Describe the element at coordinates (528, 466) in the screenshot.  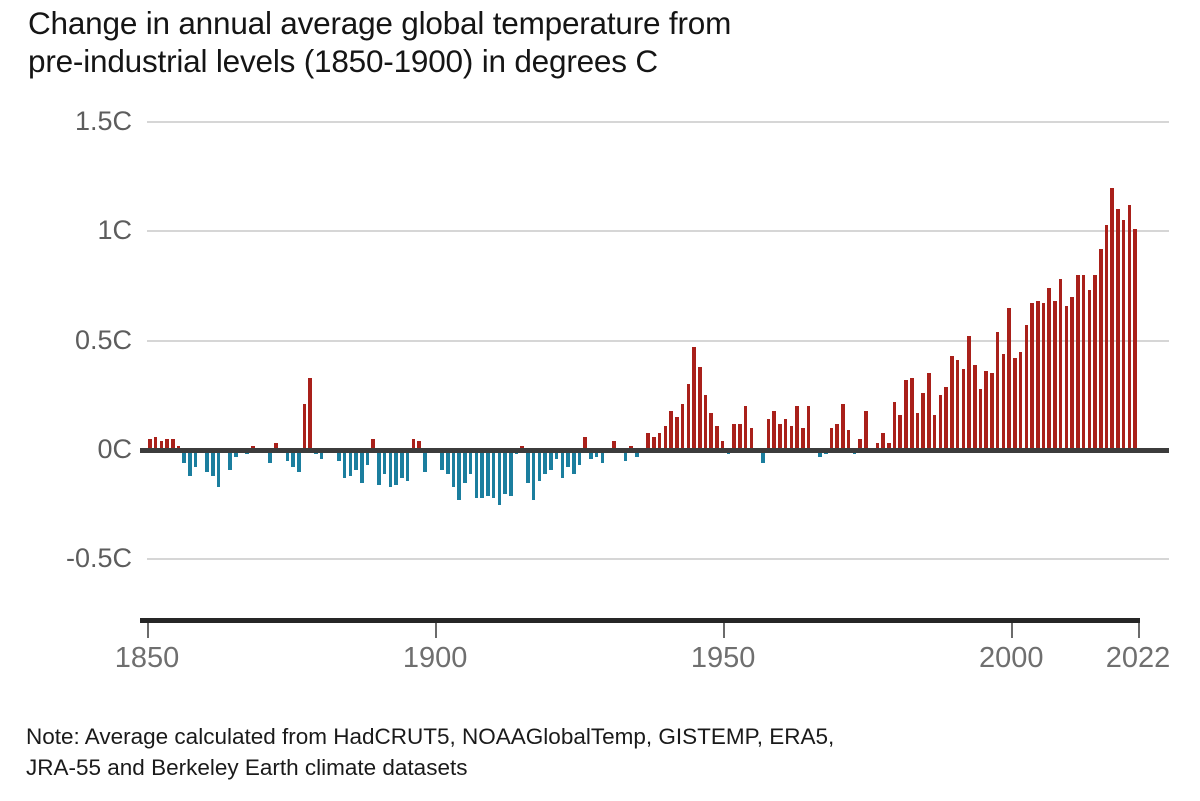
I see `bar-1916` at that location.